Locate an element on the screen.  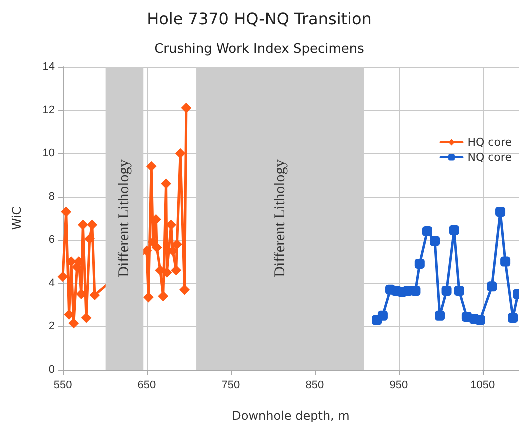
legend-label: HQ core is located at coordinates (490, 142).